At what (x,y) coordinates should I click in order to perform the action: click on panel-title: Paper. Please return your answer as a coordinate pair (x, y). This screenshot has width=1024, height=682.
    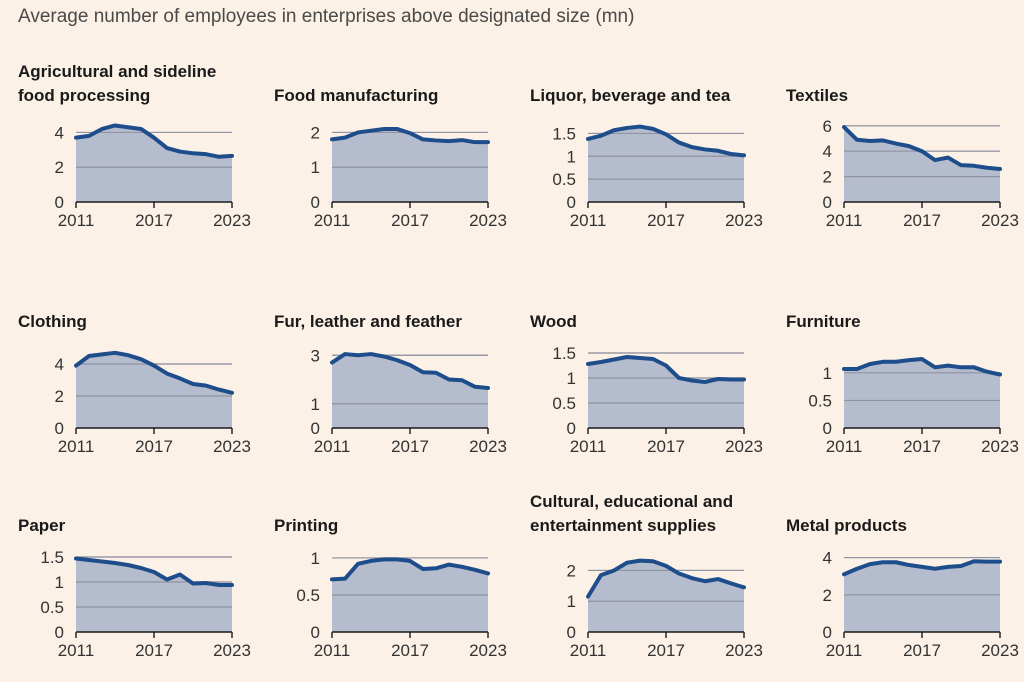
    Looking at the image, I should click on (42, 525).